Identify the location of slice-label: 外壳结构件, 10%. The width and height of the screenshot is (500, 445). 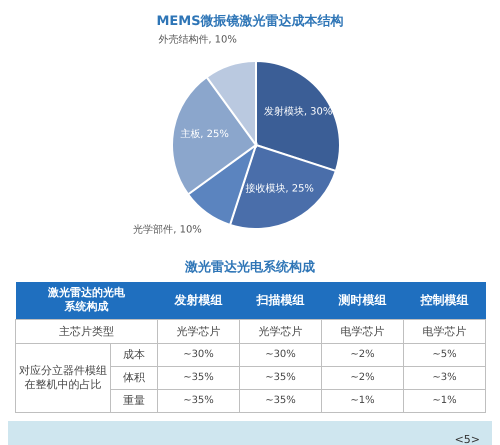
(197, 39).